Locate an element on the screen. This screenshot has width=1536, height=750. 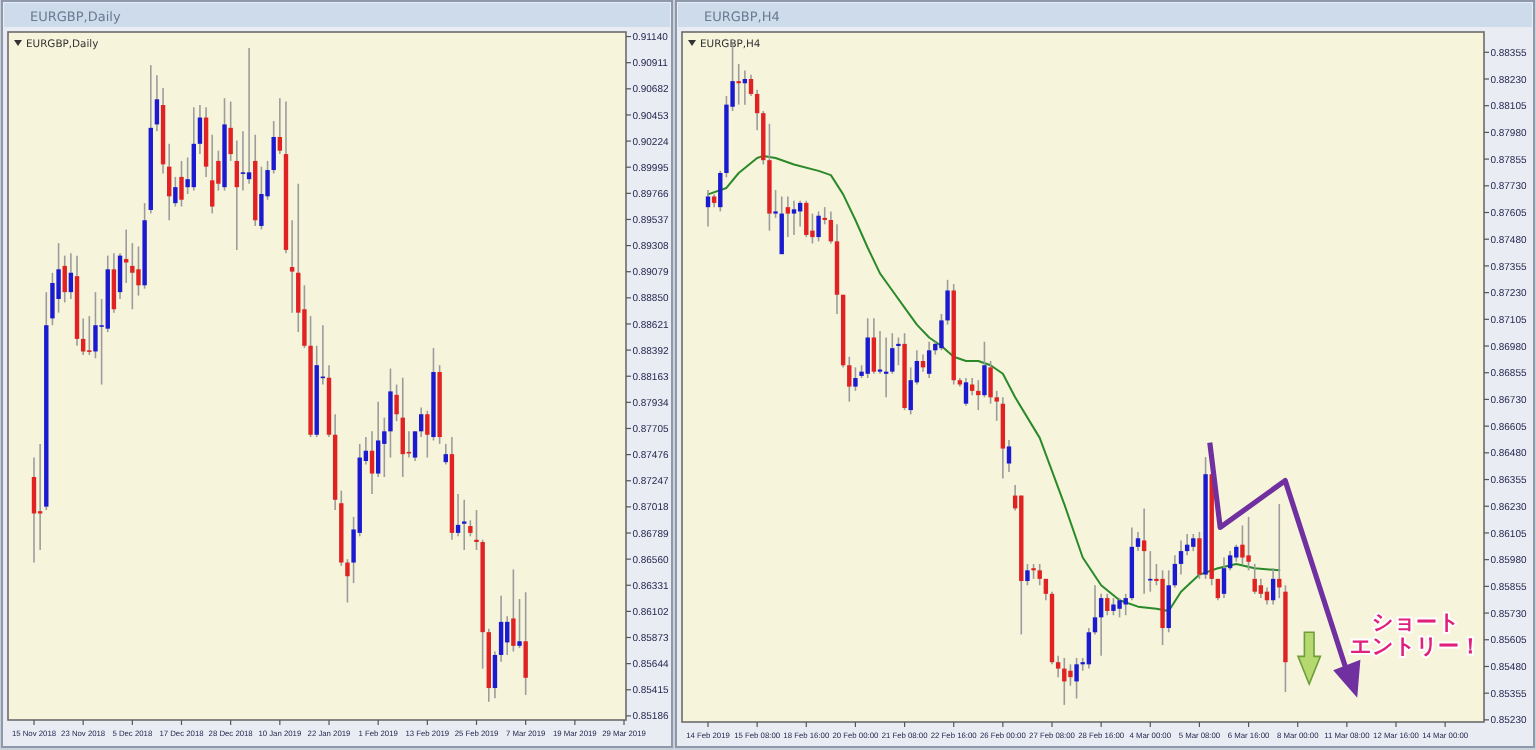
annotation: エントリー！ is located at coordinates (1415, 646).